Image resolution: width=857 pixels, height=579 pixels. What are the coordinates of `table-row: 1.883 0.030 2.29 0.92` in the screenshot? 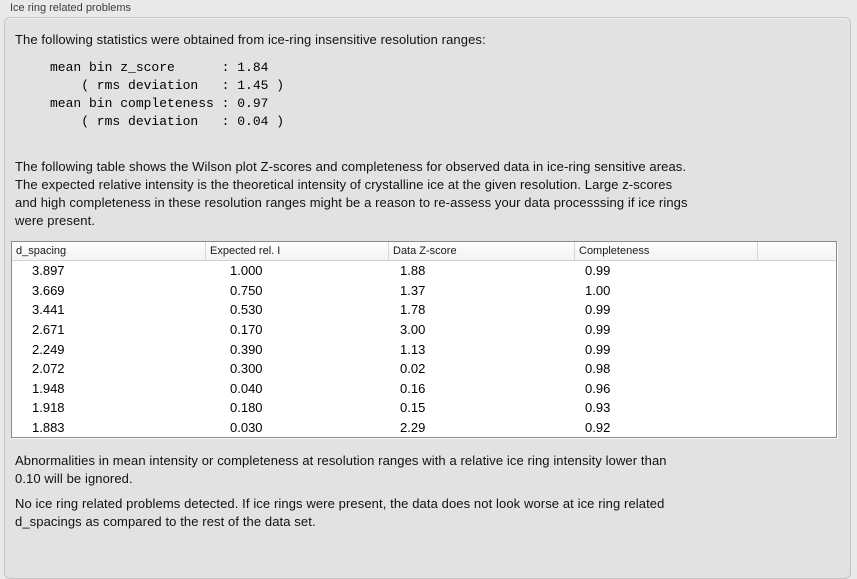 It's located at (424, 428).